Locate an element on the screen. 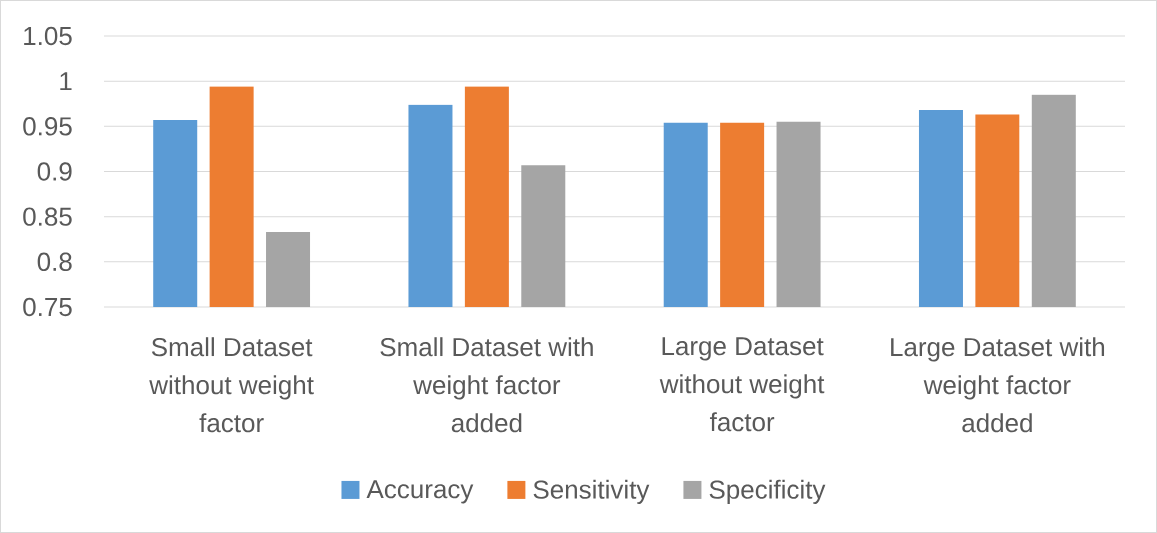 This screenshot has height=533, width=1157. y-tick-label: 0.75 is located at coordinates (47, 307).